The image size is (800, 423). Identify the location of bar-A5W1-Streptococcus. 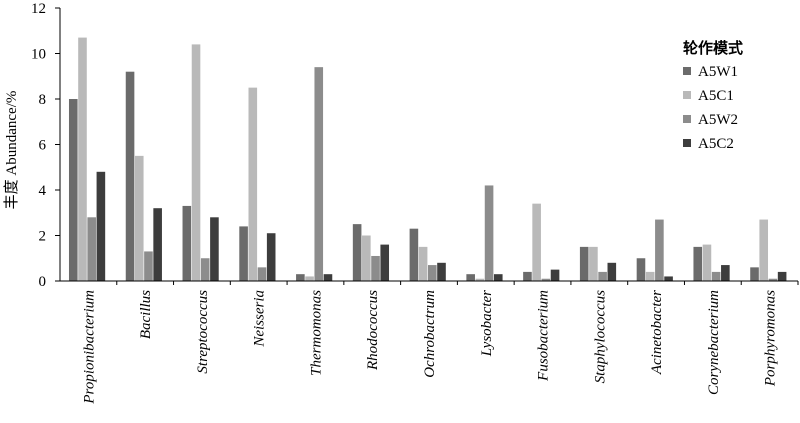
(187, 243).